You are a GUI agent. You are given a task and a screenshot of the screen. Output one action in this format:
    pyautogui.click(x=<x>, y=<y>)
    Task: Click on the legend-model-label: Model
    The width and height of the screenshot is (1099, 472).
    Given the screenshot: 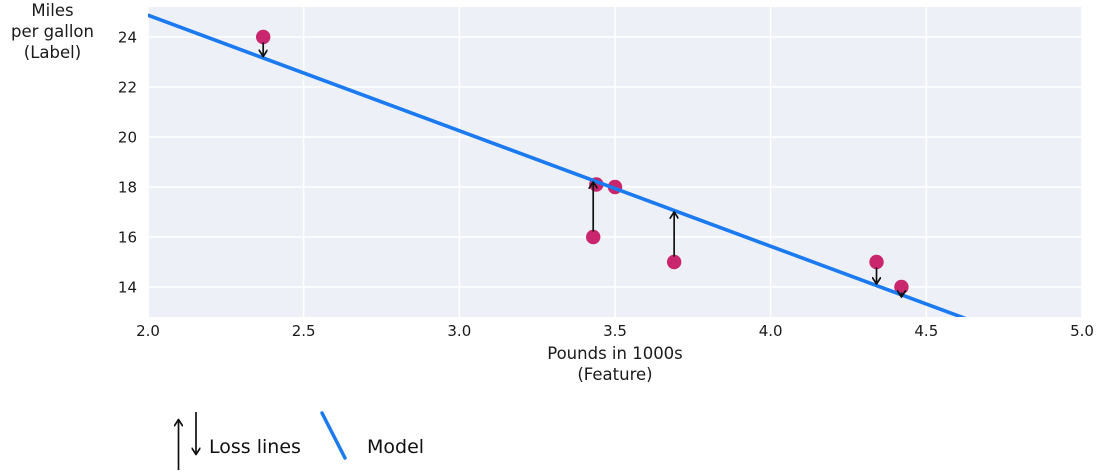 What is the action you would take?
    pyautogui.click(x=396, y=447)
    